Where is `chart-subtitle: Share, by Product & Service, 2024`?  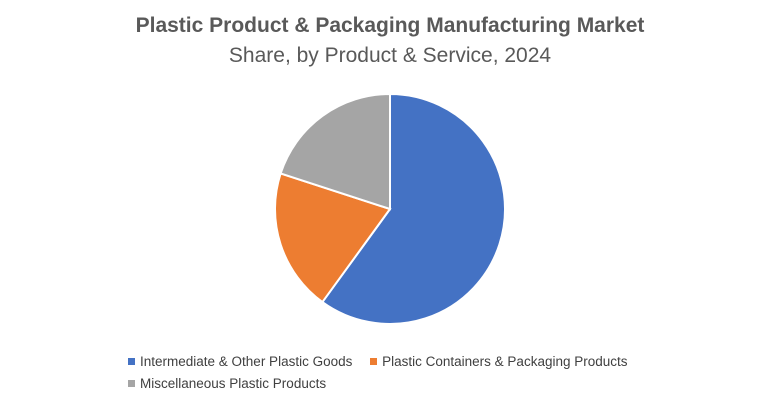 chart-subtitle: Share, by Product & Service, 2024 is located at coordinates (390, 55).